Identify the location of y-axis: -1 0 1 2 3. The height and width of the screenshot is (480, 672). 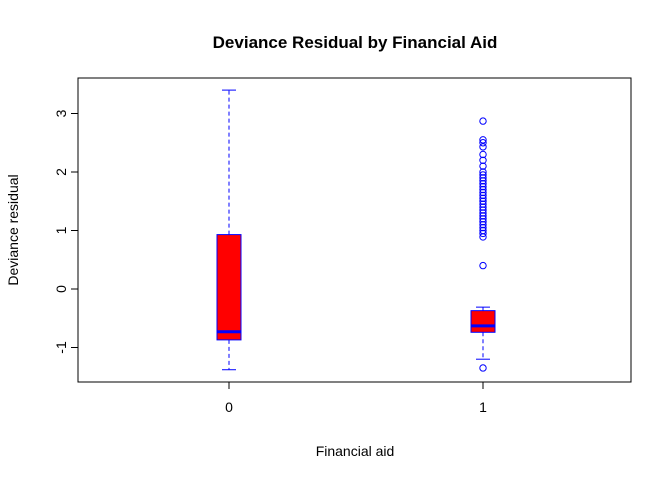
(66, 231).